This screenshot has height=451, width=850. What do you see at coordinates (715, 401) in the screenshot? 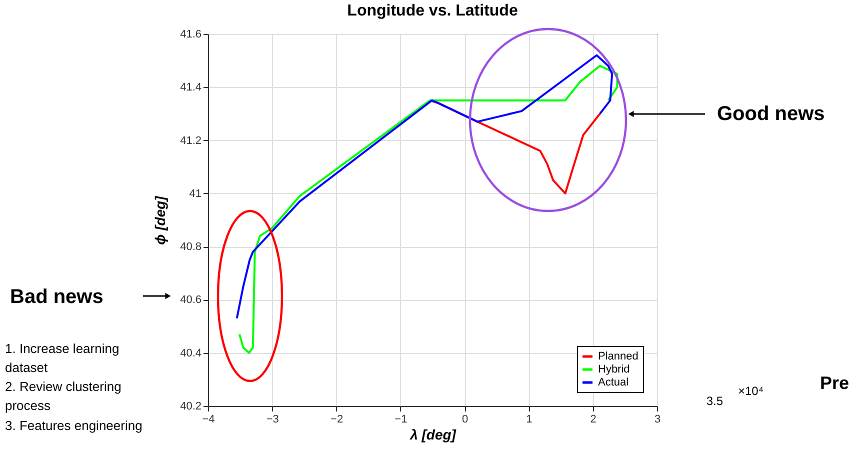
I see `text: 3.5` at bounding box center [715, 401].